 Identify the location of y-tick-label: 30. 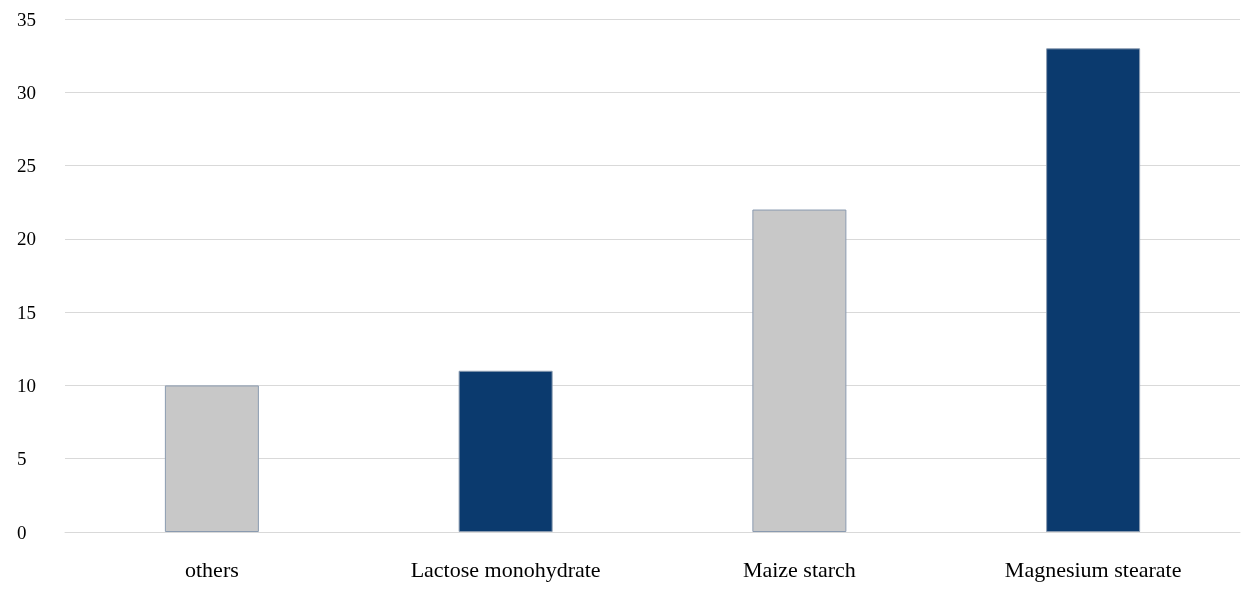
(26, 92).